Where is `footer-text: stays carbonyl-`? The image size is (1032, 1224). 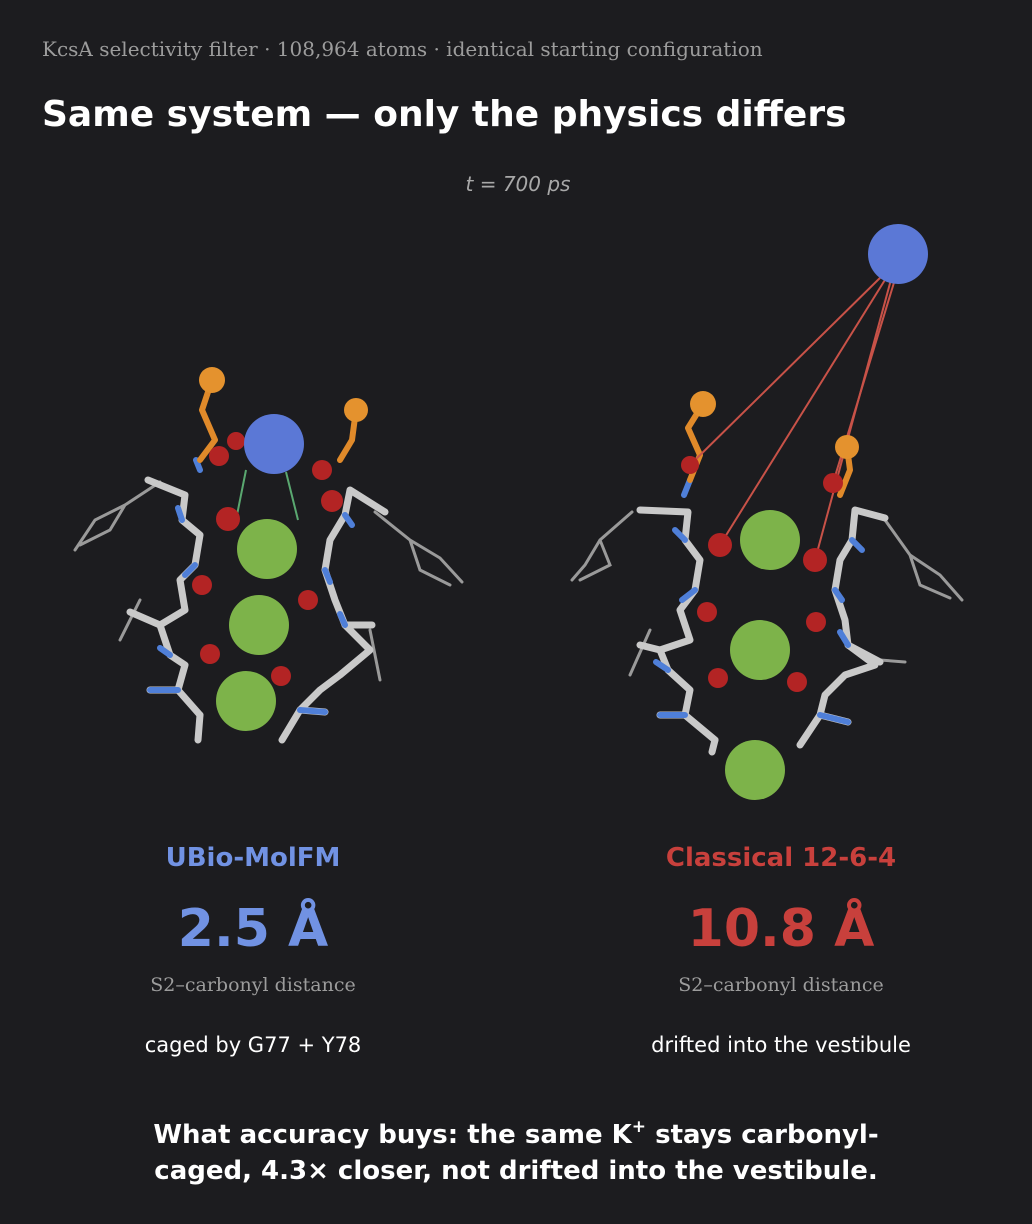 footer-text: stays carbonyl- is located at coordinates (762, 1135).